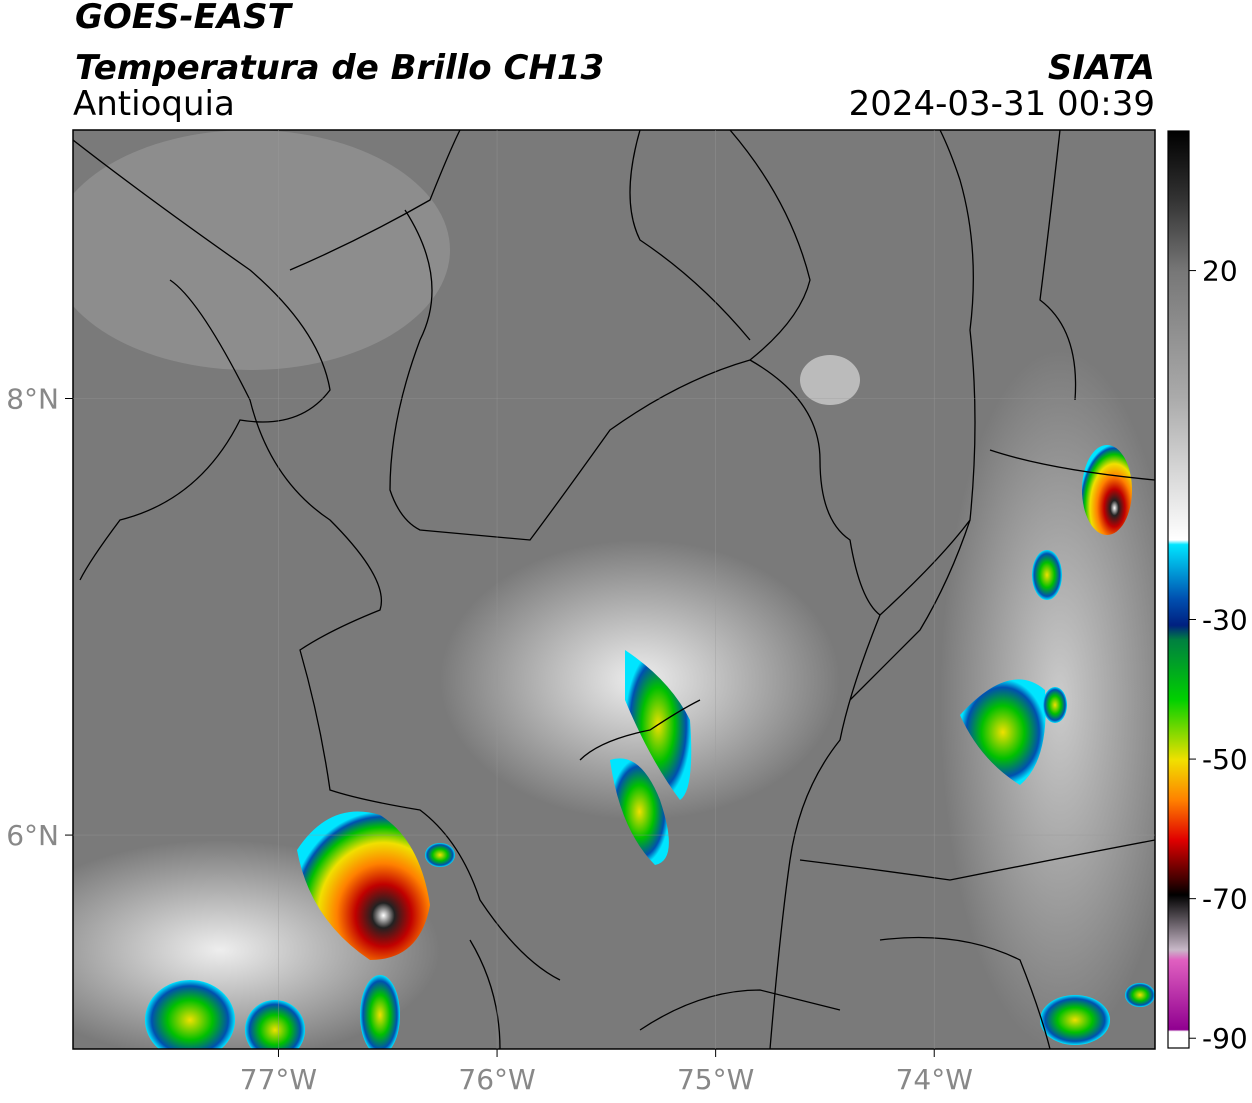 This screenshot has height=1103, width=1252. I want to click on region: Antioquia, so click(154, 104).